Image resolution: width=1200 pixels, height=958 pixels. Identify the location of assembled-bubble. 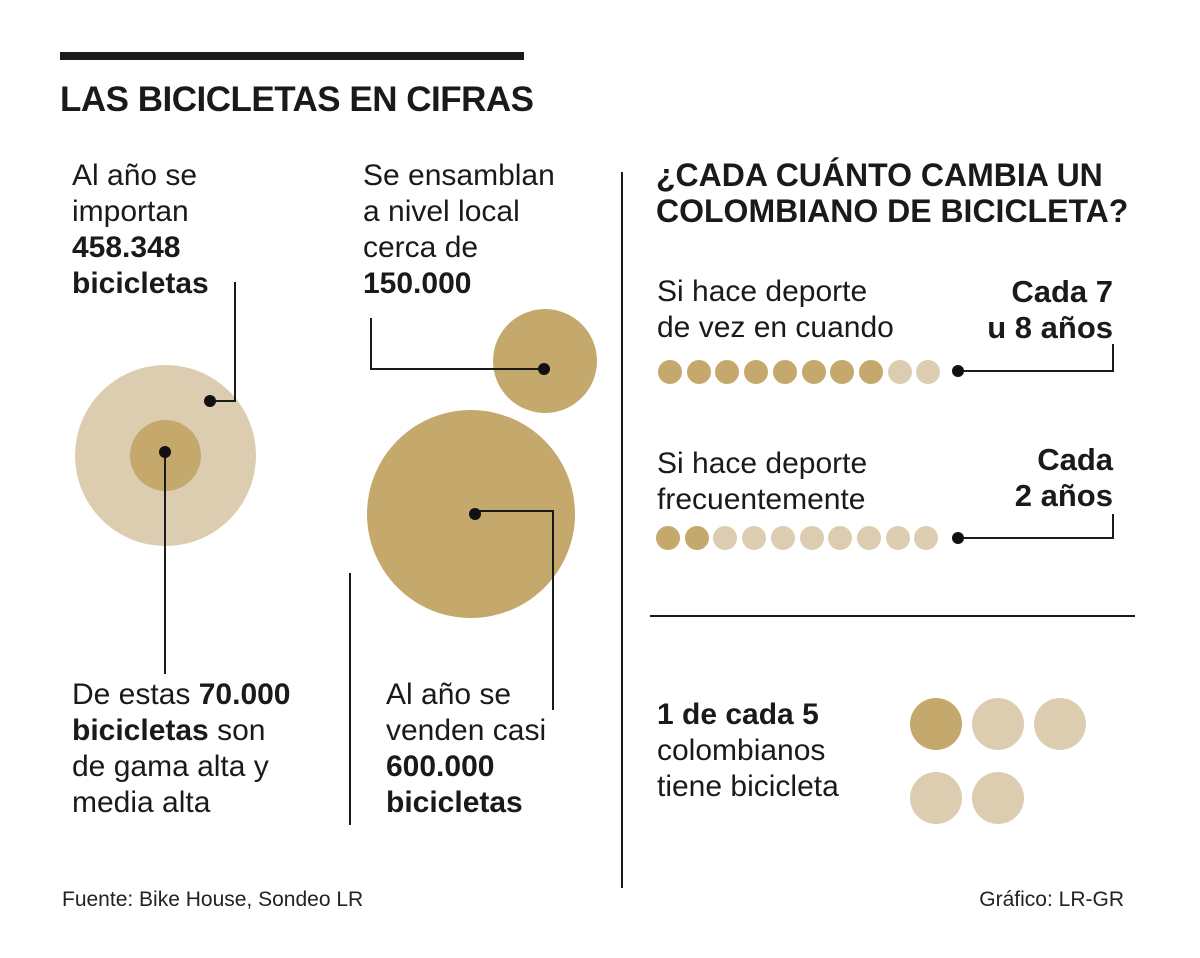
(545, 361).